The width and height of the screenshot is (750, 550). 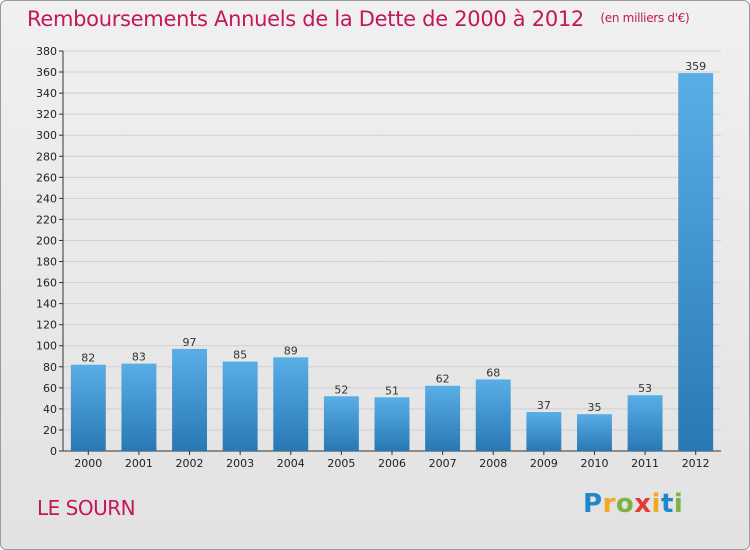 I want to click on data-label: 359, so click(x=695, y=66).